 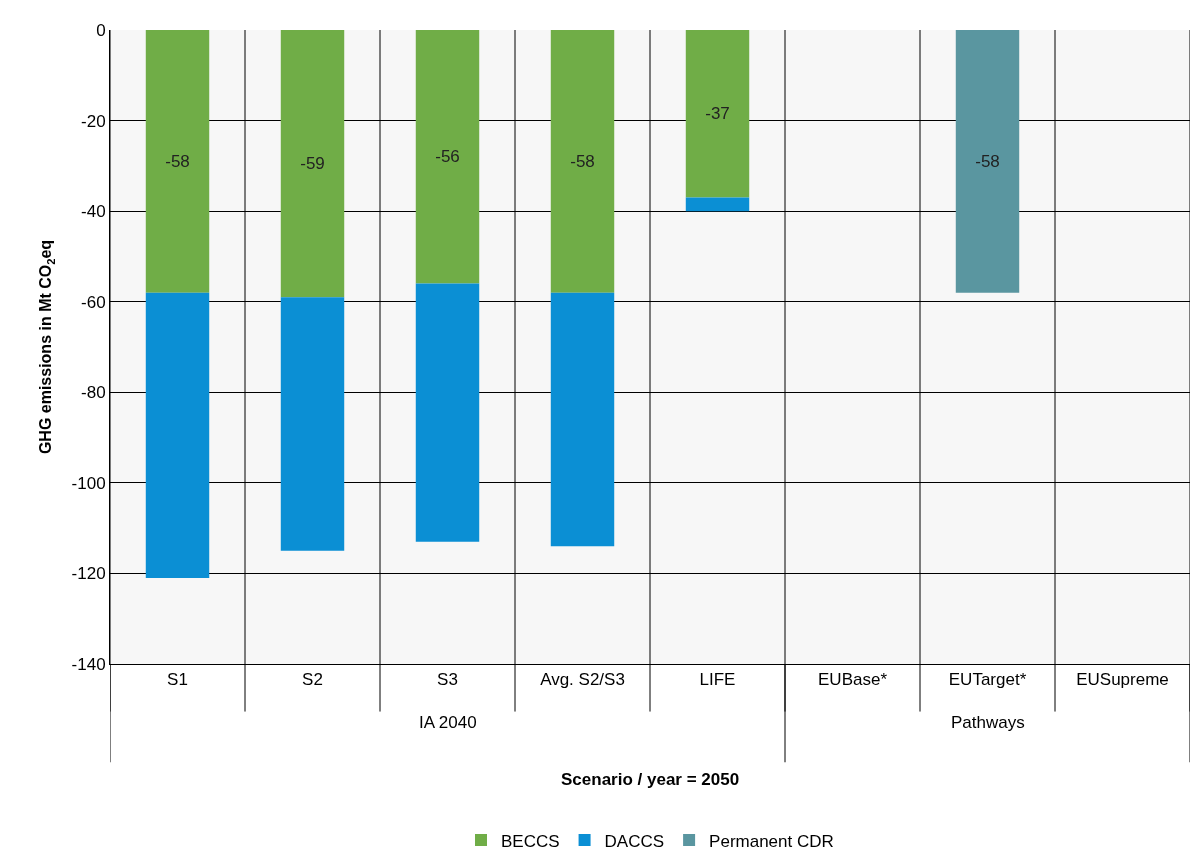 I want to click on data-label: -59, so click(x=312, y=164).